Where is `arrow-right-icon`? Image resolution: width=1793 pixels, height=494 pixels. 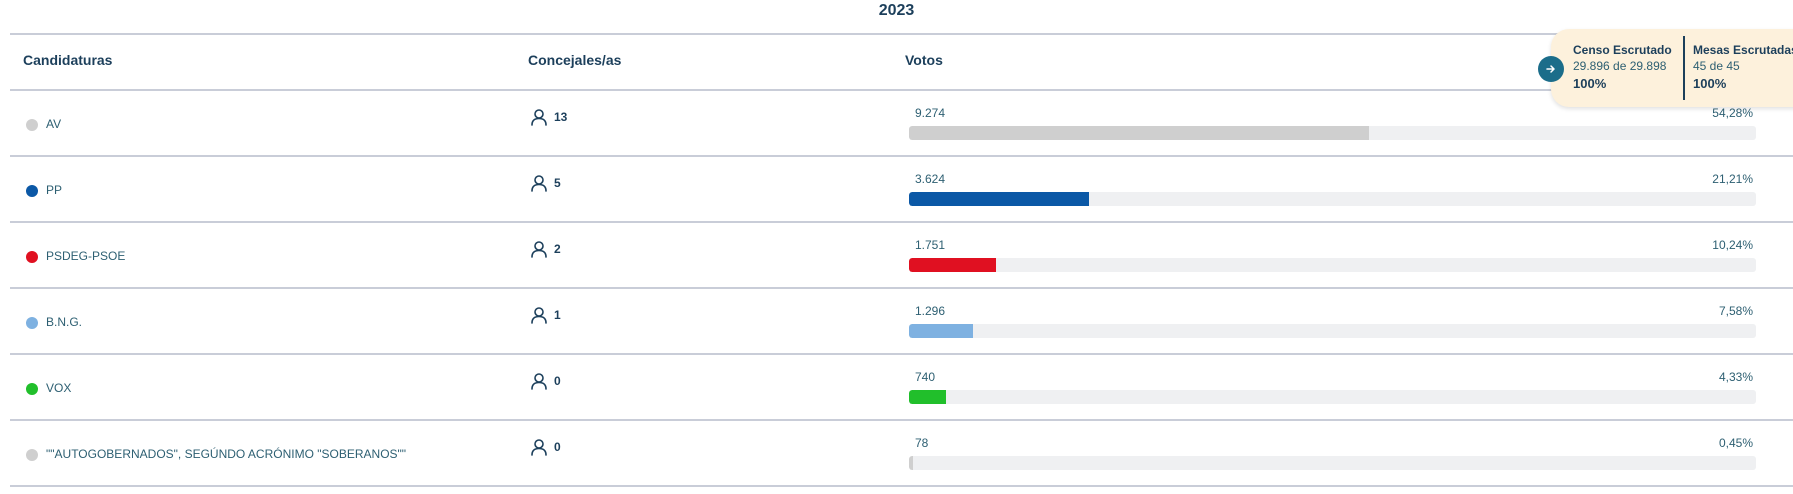 arrow-right-icon is located at coordinates (1550, 69).